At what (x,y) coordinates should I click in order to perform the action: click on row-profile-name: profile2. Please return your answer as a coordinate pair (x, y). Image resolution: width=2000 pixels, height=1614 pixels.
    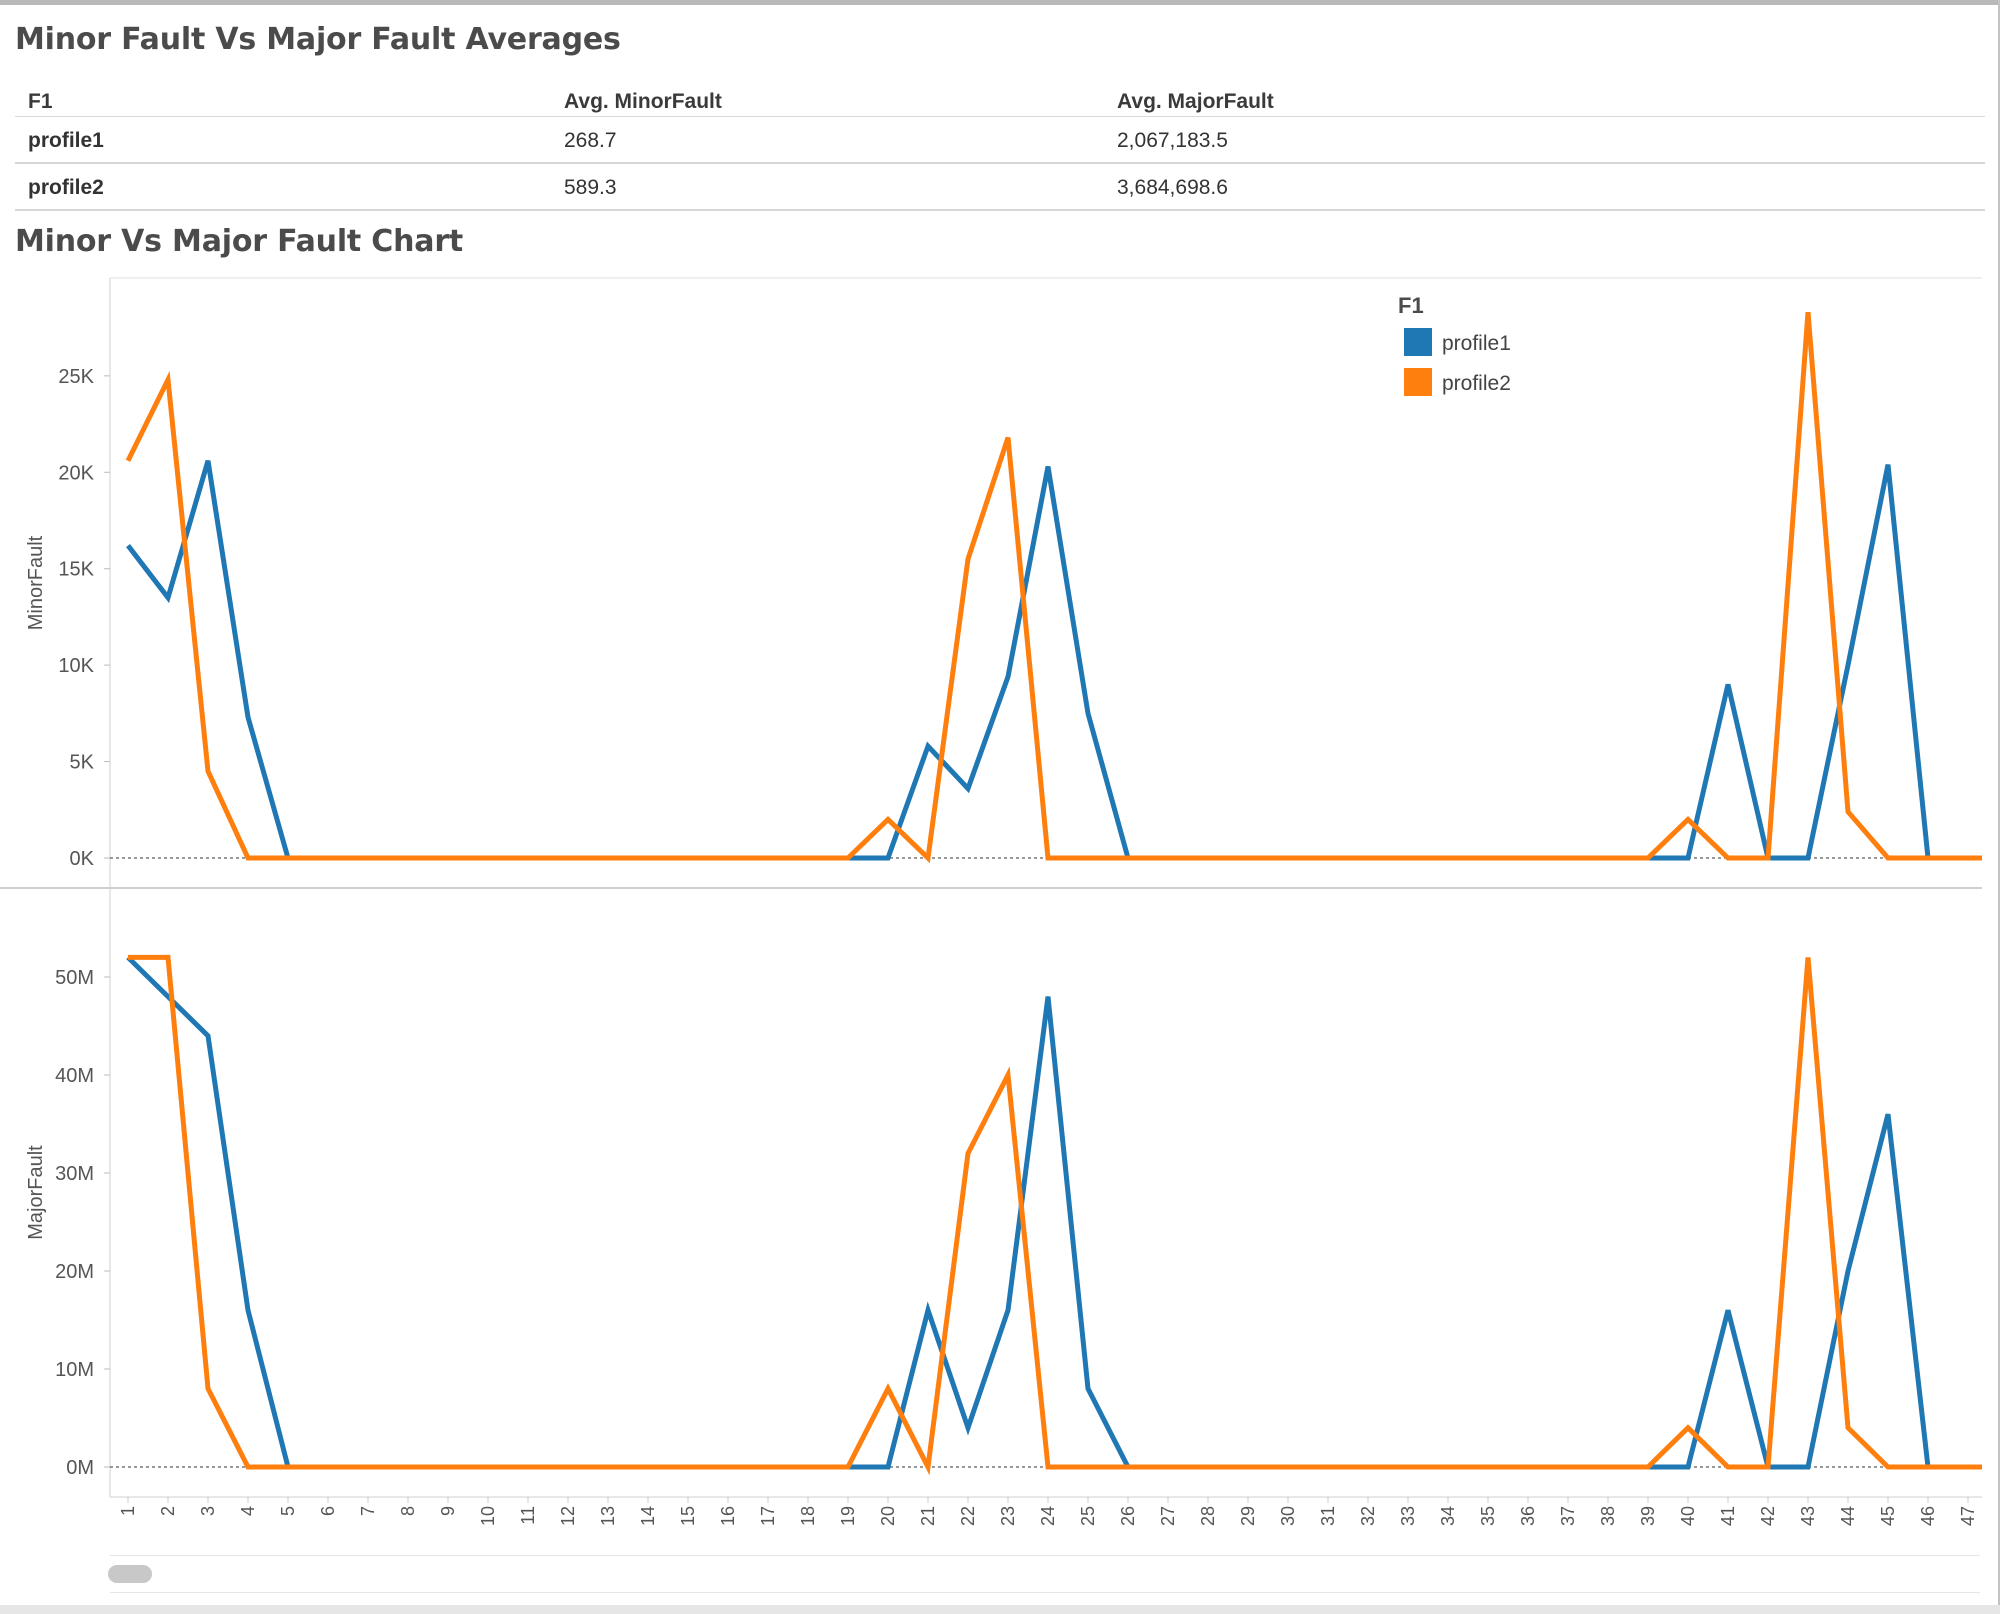
    Looking at the image, I should click on (66, 187).